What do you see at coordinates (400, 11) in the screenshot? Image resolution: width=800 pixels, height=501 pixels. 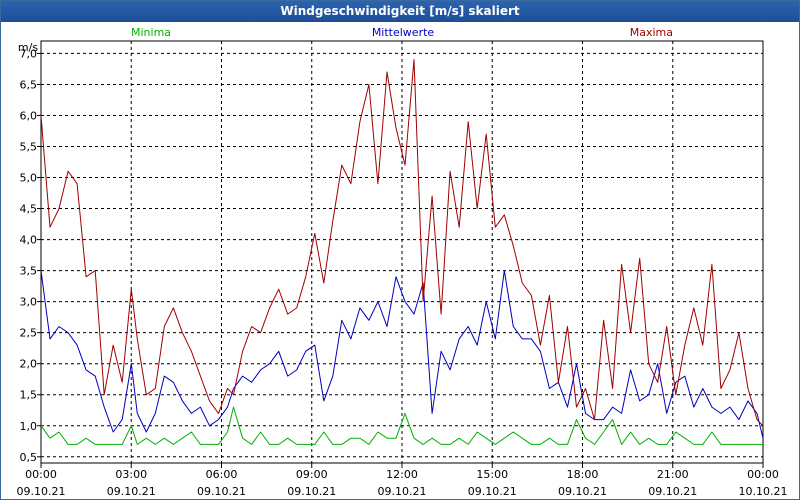 I see `window-title: Windgeschwindigkeit [m/s] skaliert` at bounding box center [400, 11].